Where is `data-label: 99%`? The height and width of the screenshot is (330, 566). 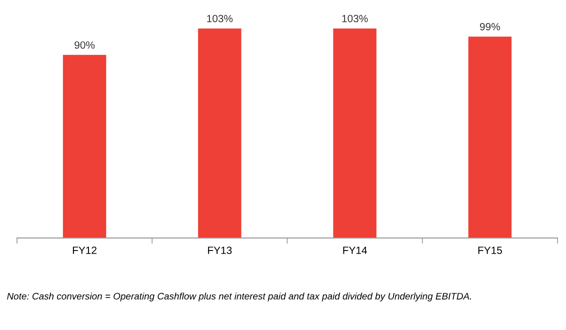
data-label: 99% is located at coordinates (490, 26).